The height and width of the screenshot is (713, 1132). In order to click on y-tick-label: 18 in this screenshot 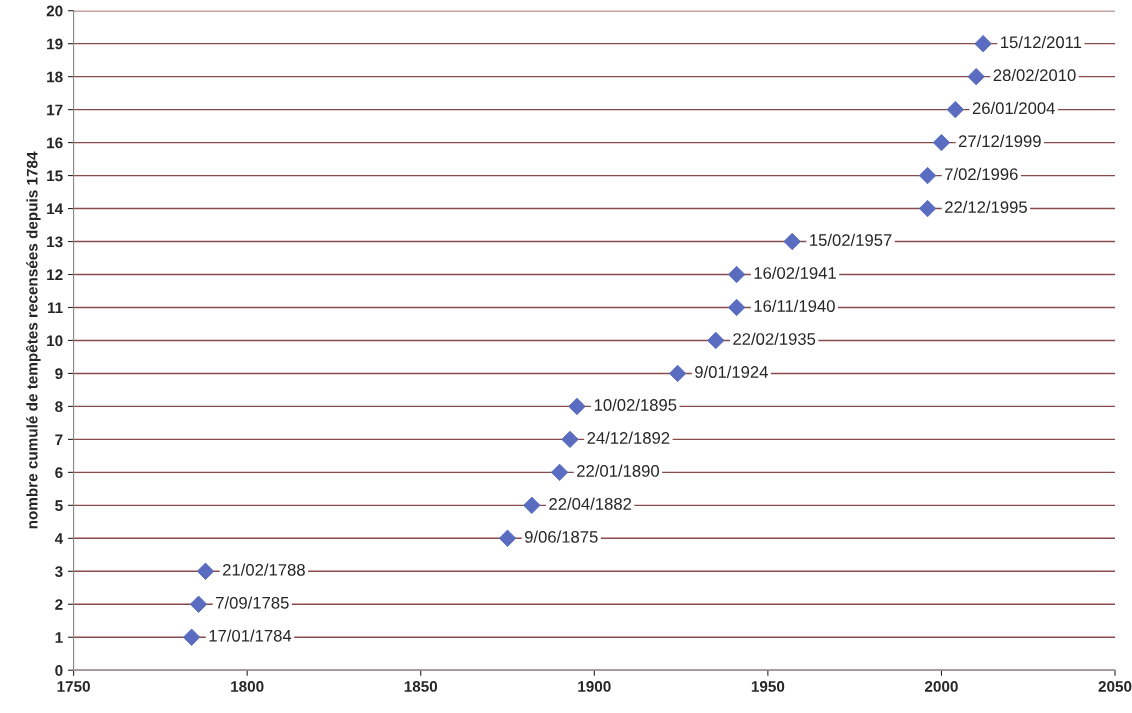, I will do `click(55, 77)`.